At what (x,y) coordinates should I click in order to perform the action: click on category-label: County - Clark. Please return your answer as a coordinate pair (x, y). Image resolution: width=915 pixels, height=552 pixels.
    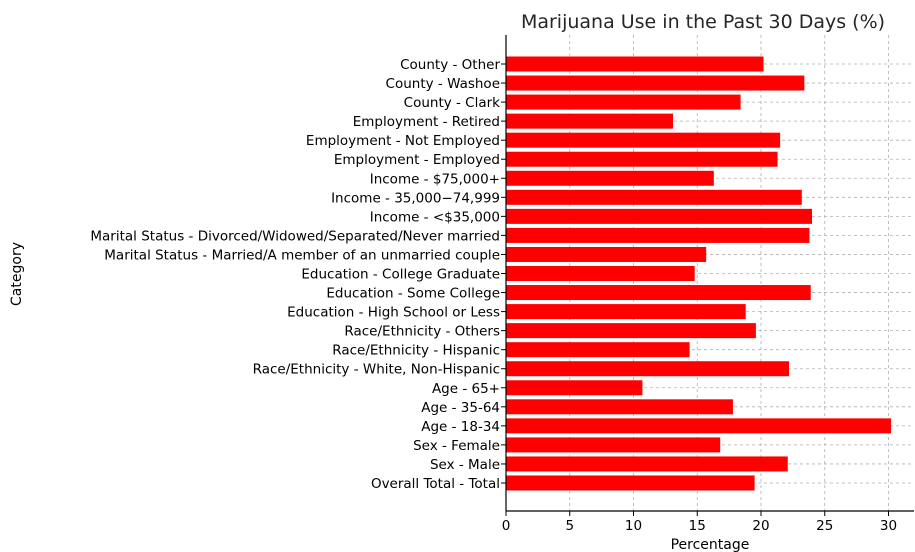
    Looking at the image, I should click on (452, 103).